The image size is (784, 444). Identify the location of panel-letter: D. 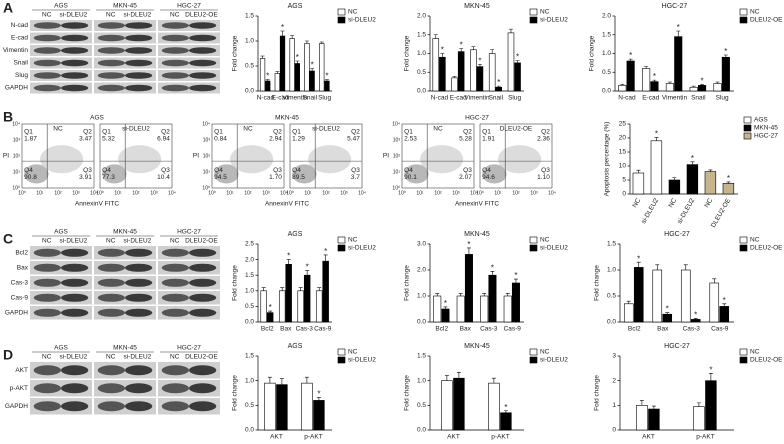
(8, 355).